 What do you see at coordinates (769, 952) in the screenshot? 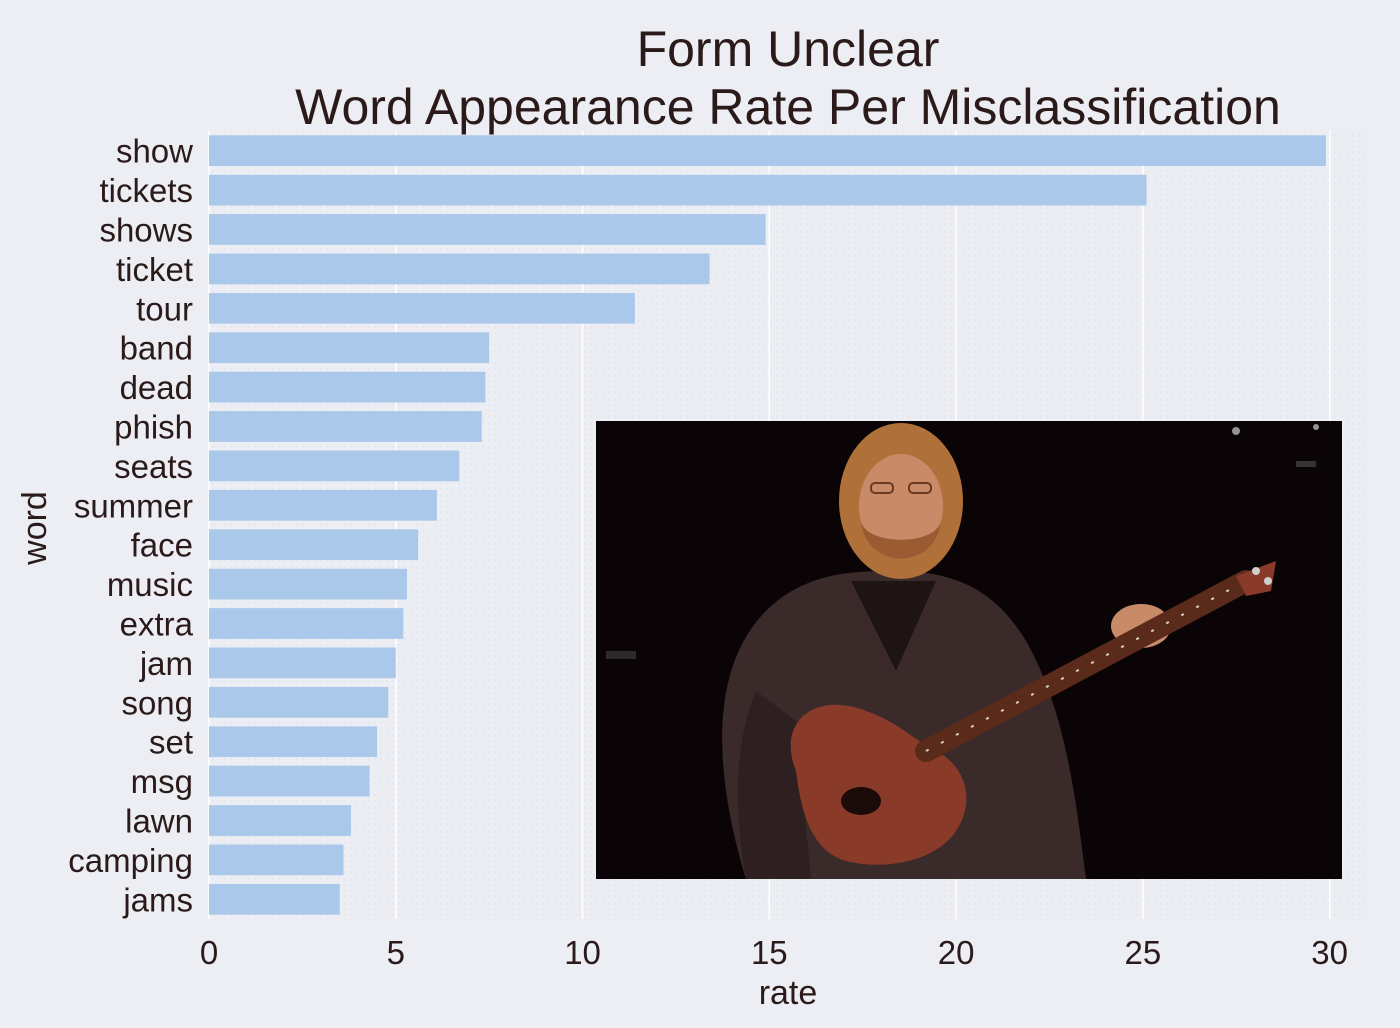
I see `x-tick-label-15: 15` at bounding box center [769, 952].